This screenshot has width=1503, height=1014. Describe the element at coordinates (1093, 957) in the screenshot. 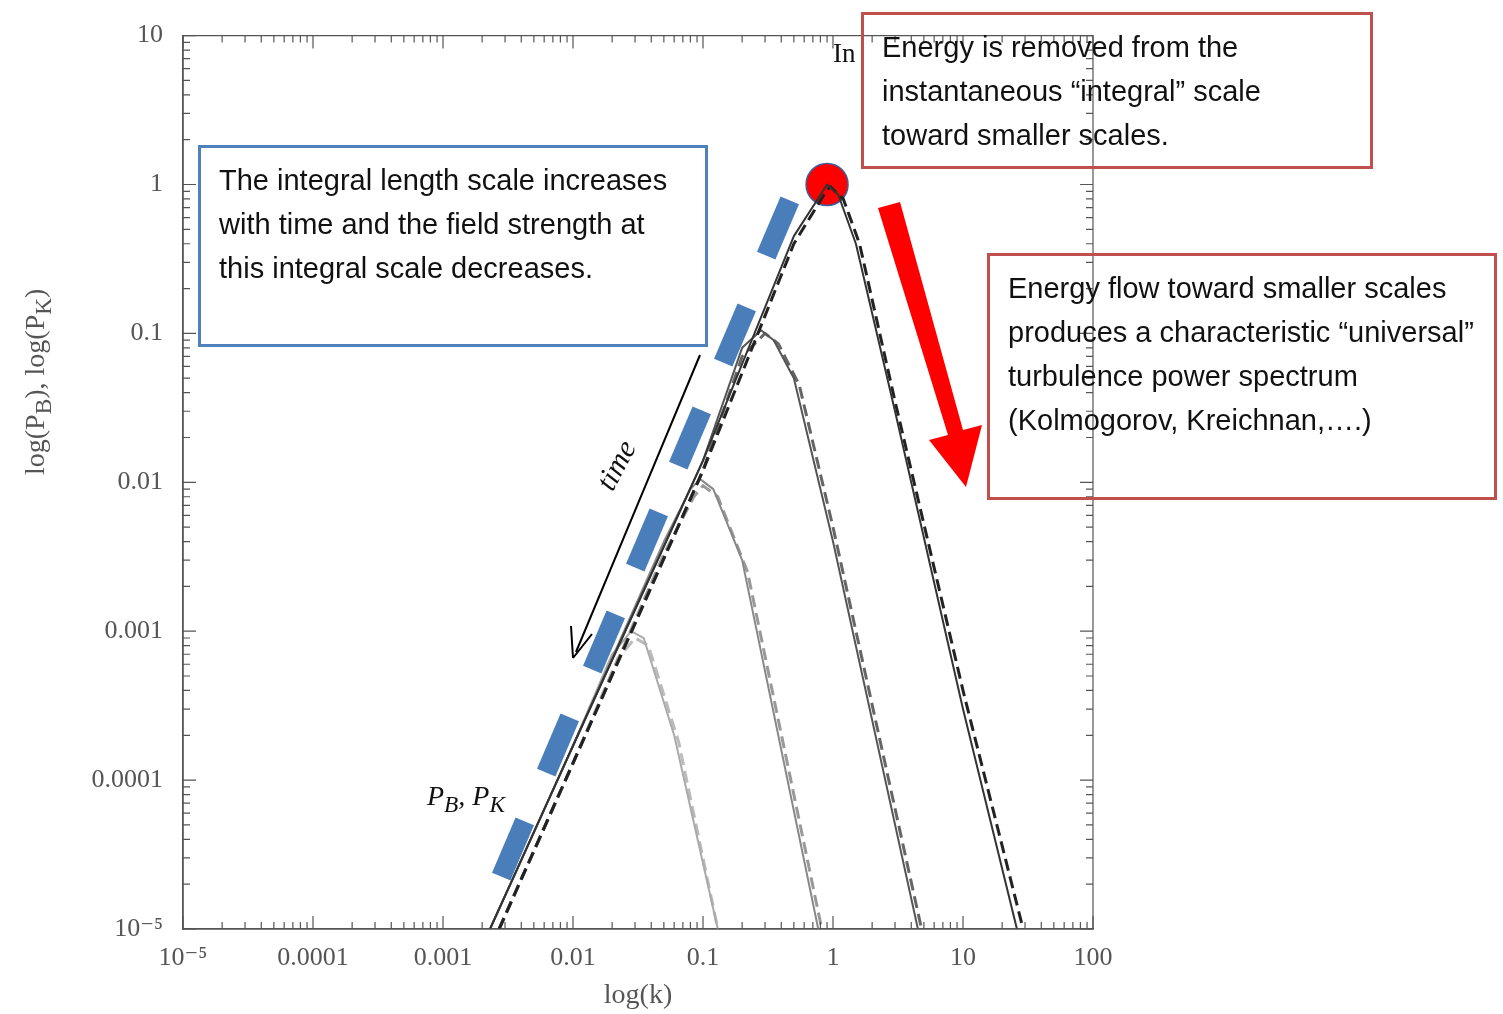

I see `x-tick-label: 100` at that location.